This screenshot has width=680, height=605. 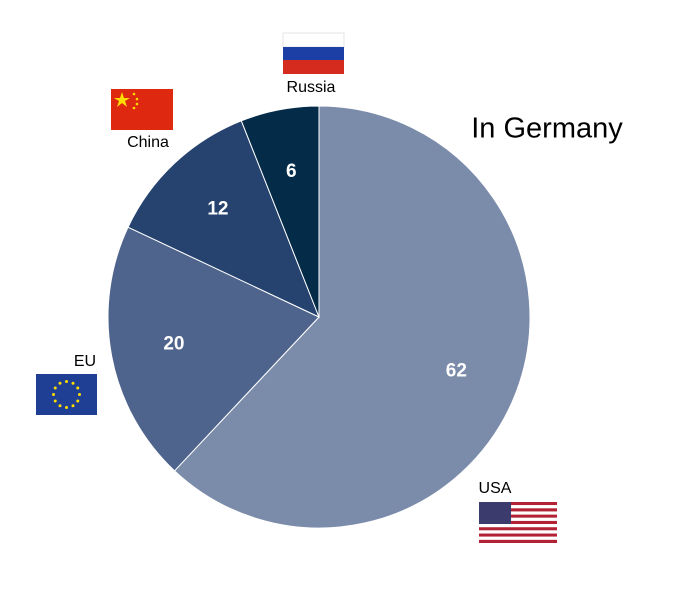 What do you see at coordinates (217, 208) in the screenshot?
I see `value-label: 12` at bounding box center [217, 208].